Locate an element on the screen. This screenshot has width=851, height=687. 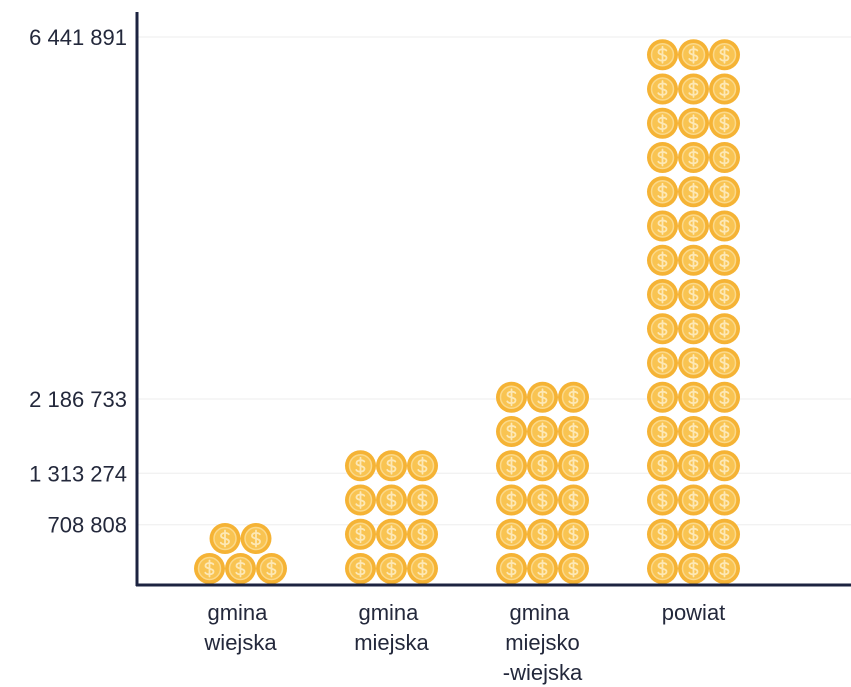
x-tick-label-line: miejsko is located at coordinates (542, 642).